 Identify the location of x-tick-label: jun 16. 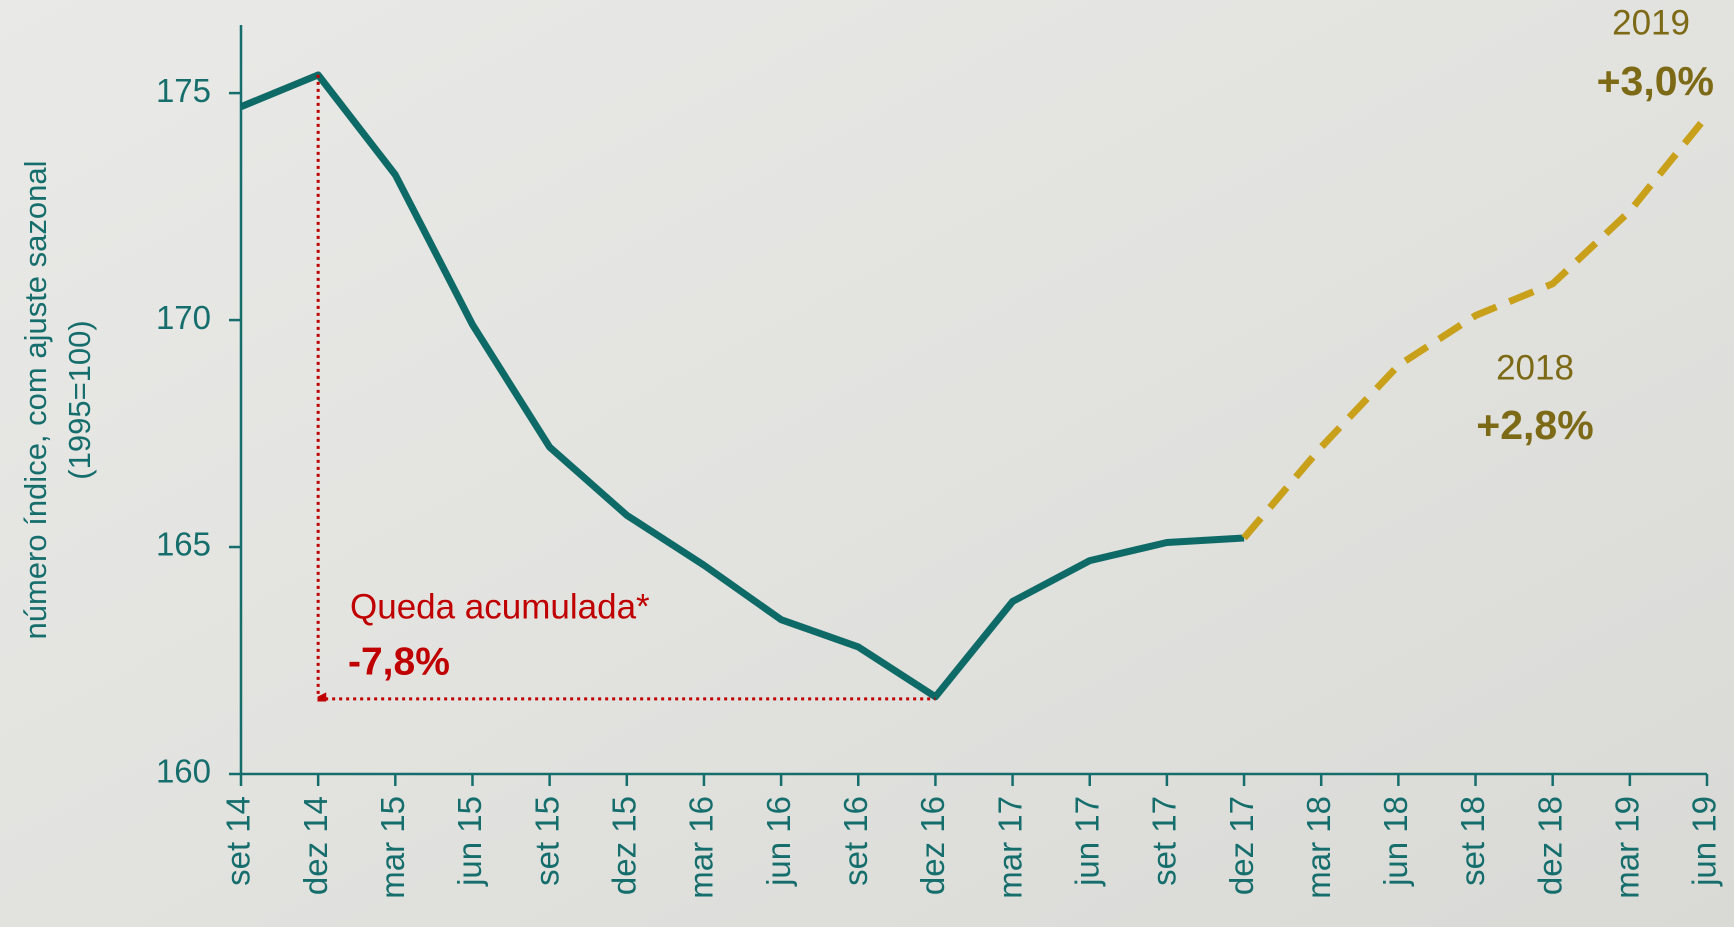
(778, 841).